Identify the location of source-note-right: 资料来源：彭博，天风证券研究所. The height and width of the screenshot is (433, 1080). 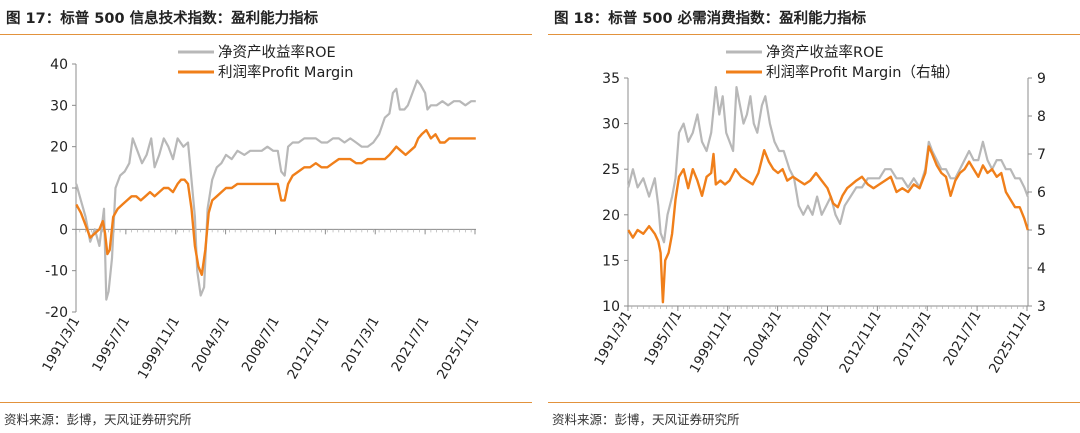
(646, 419).